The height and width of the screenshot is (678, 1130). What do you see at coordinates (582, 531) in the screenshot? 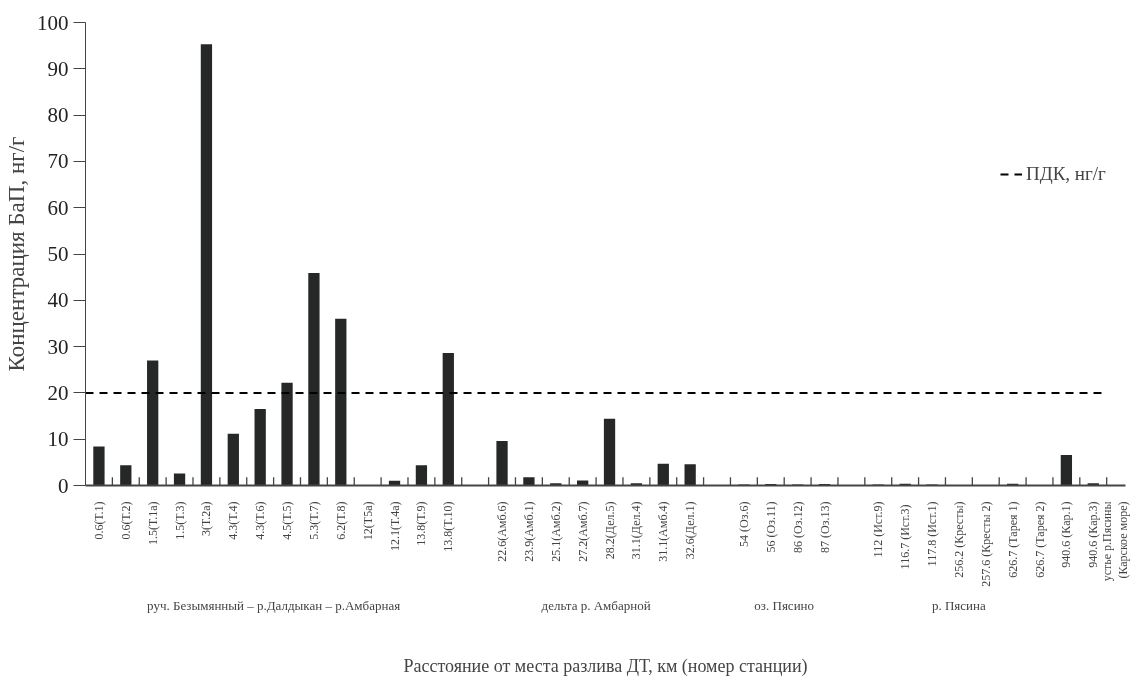
I see `x-tick-label: 27.2(Амб.7)` at bounding box center [582, 531].